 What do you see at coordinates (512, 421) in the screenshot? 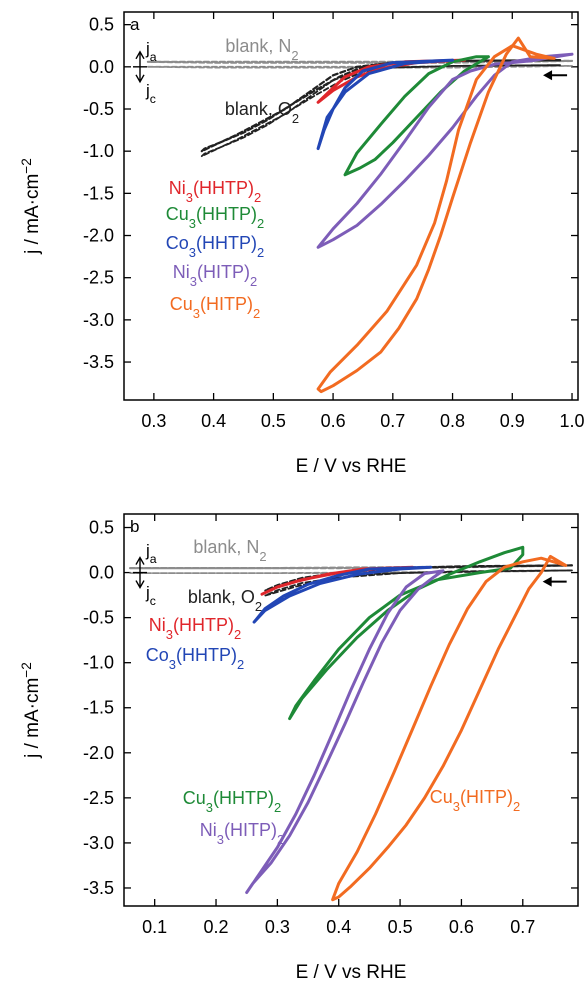
I see `x-tick-label: 0.9` at bounding box center [512, 421].